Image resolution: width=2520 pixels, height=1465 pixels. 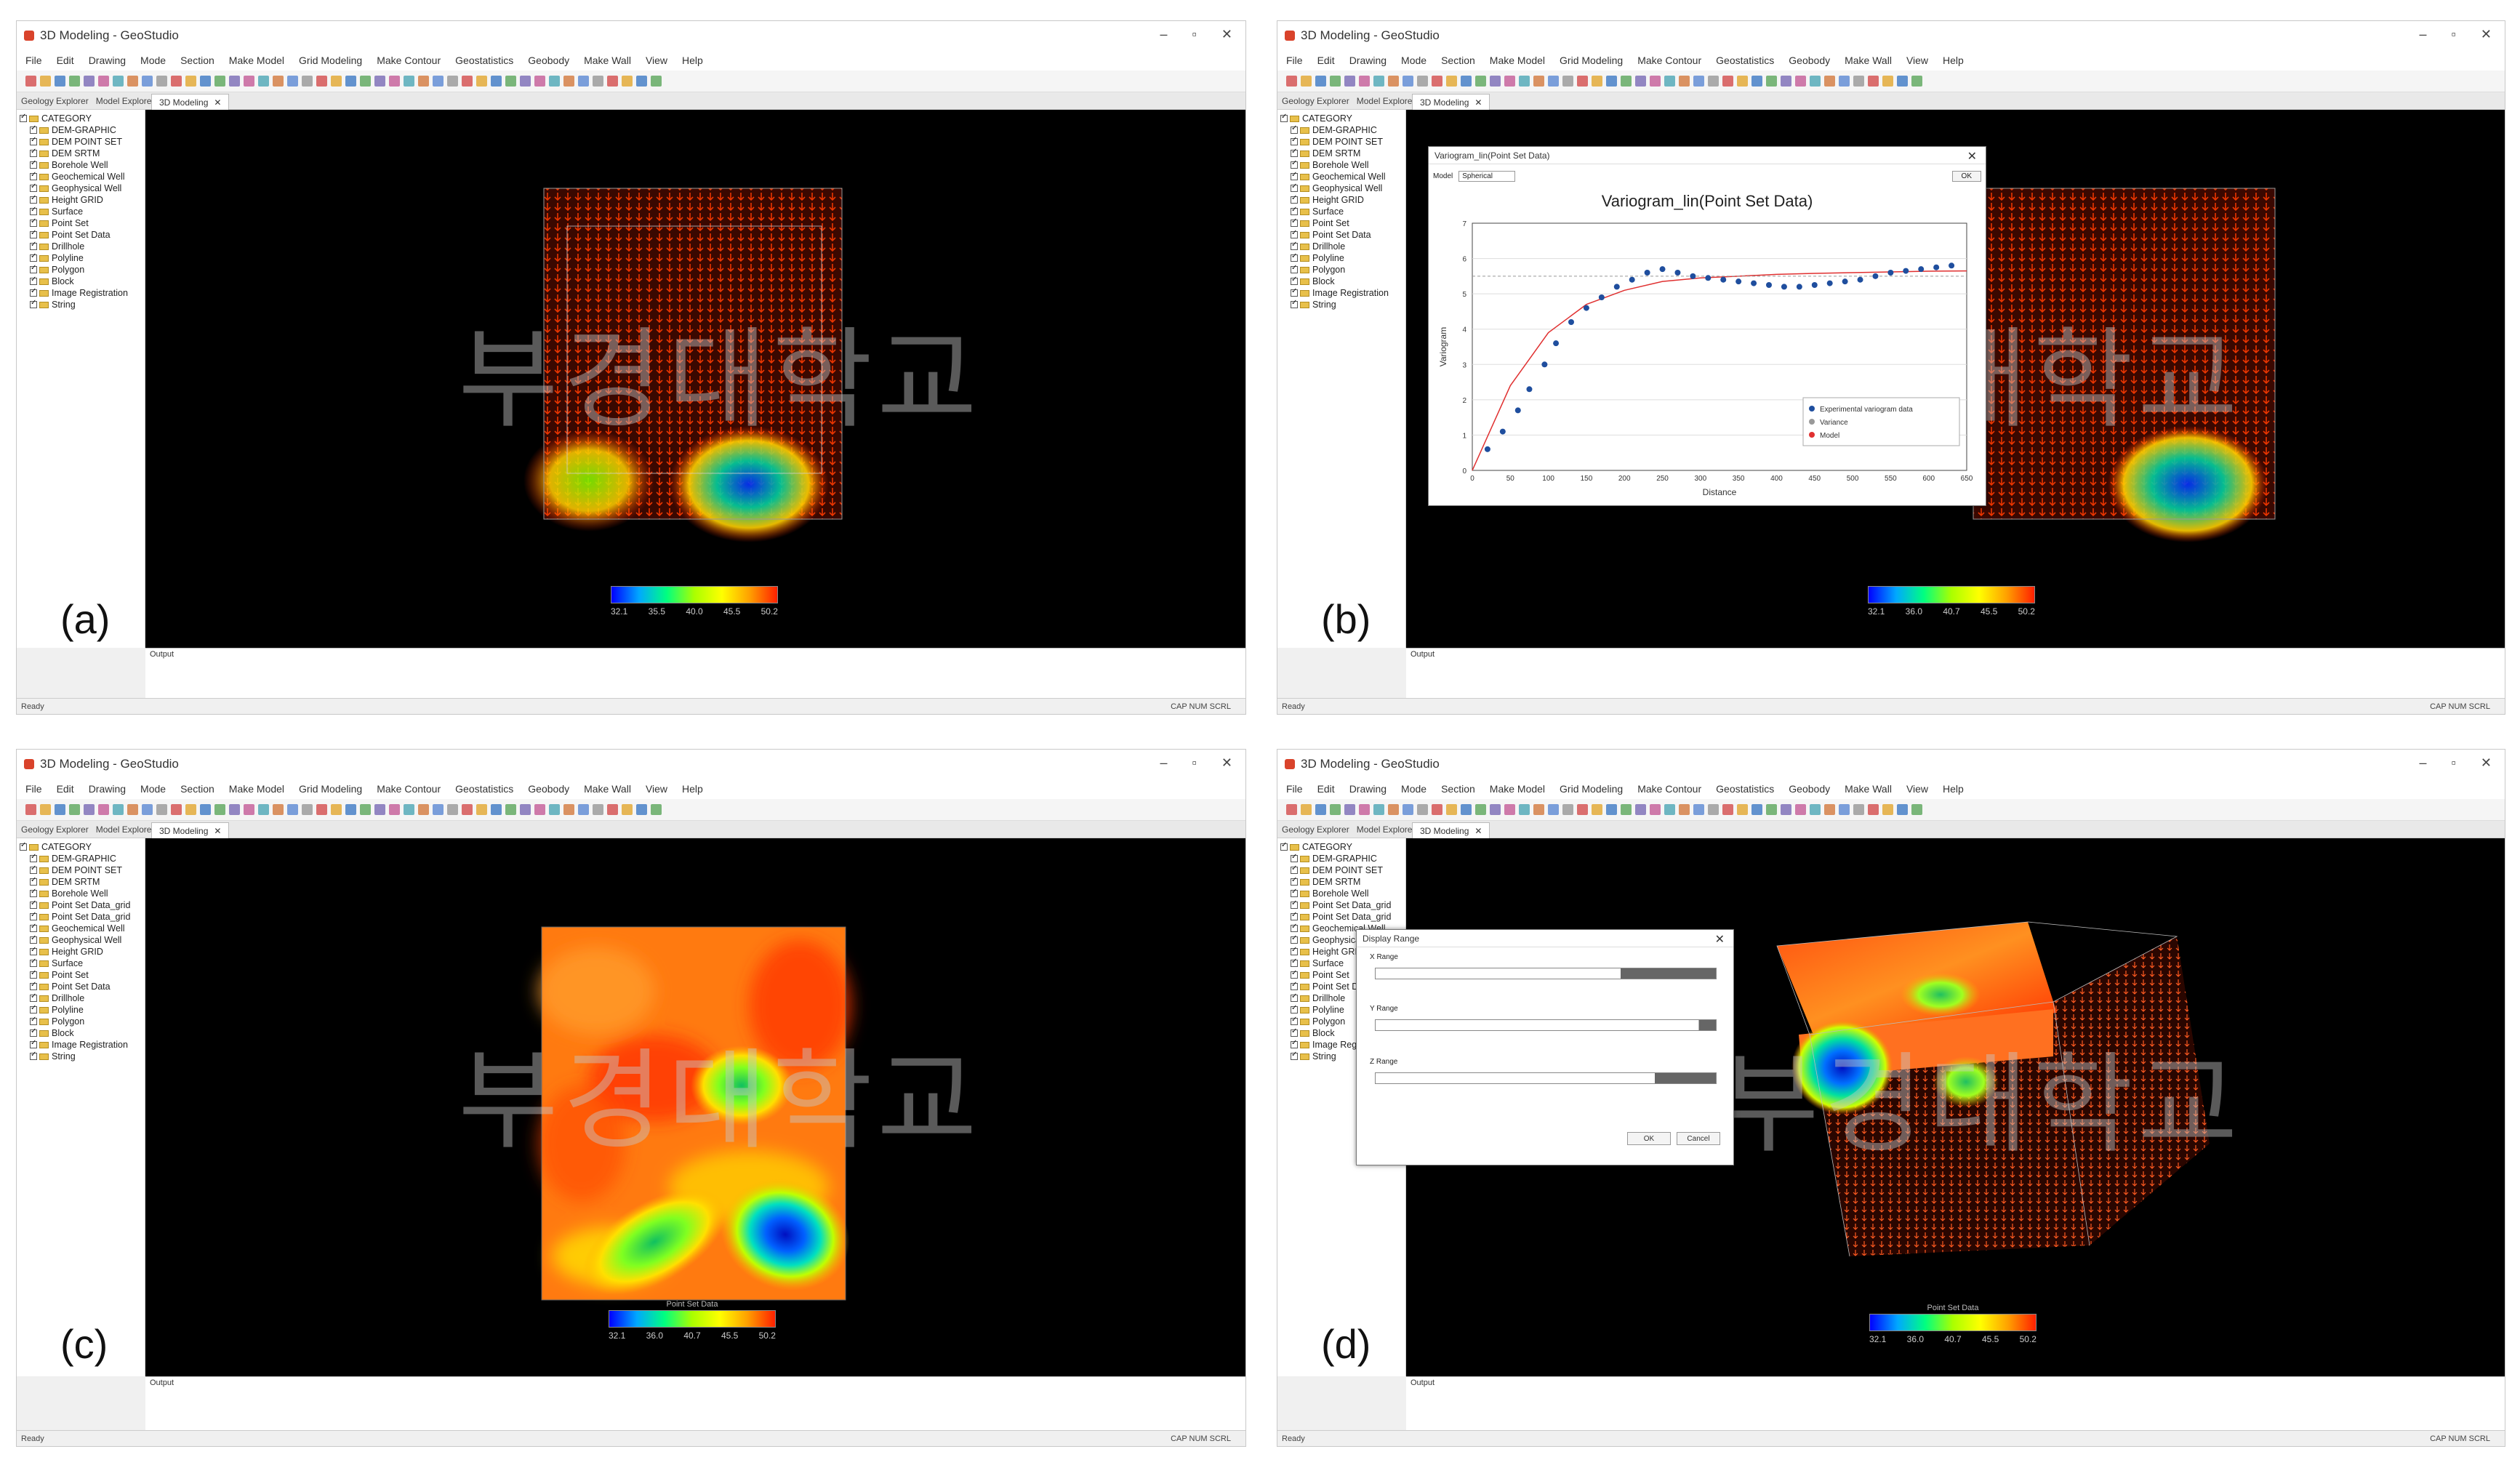 I want to click on tree-item: Polyline, so click(x=1341, y=1010).